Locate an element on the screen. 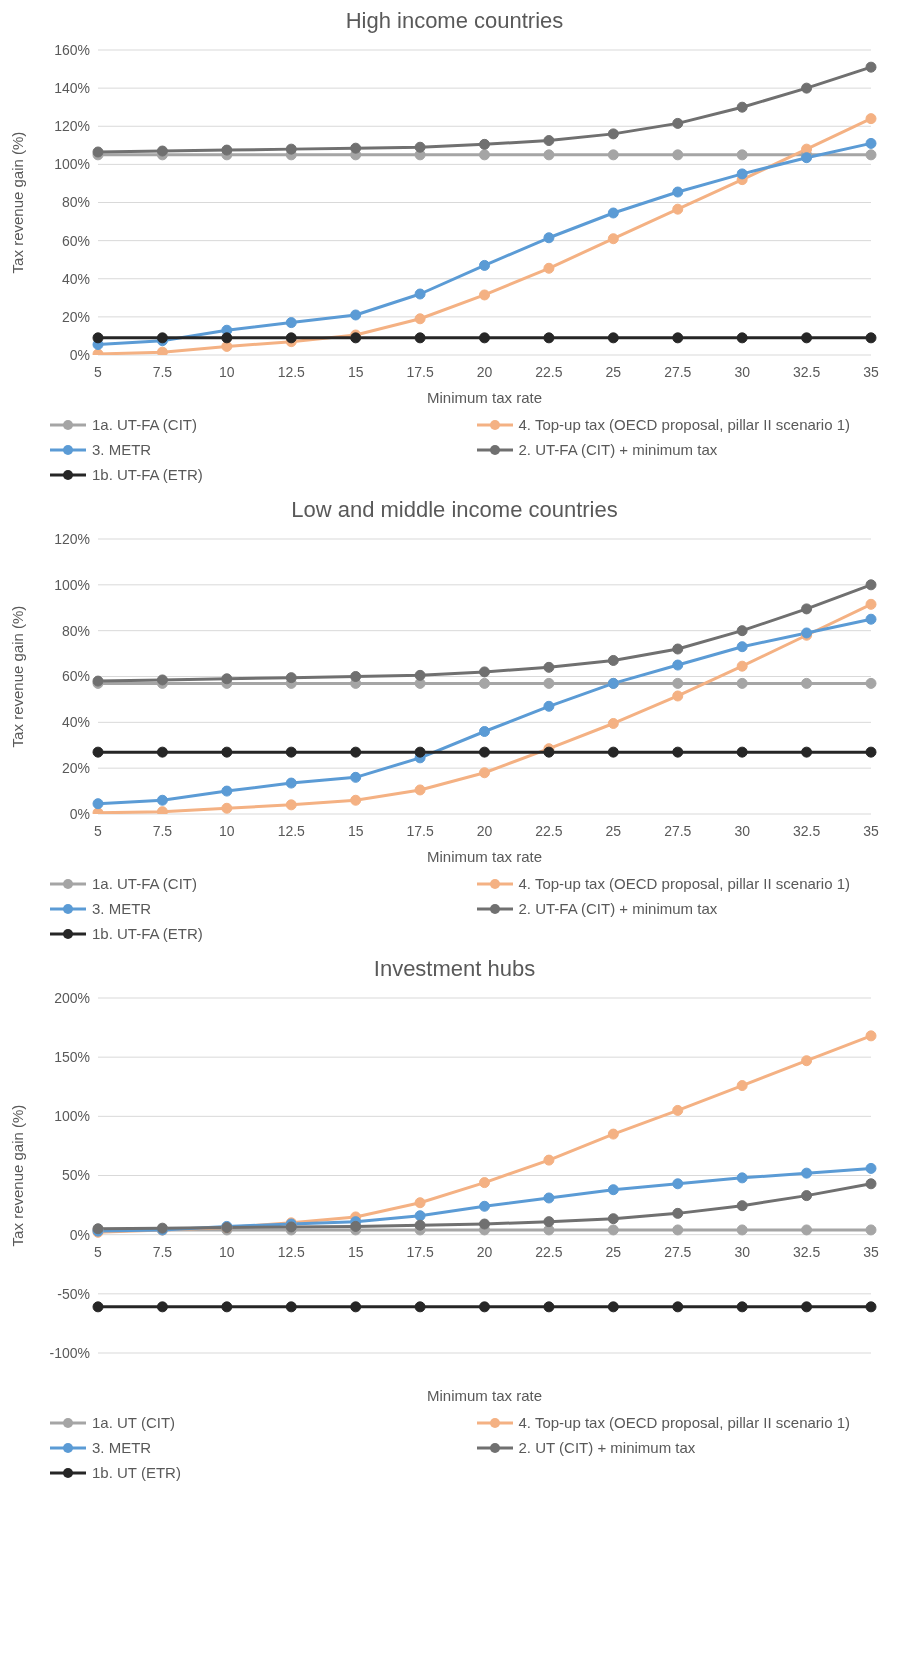 This screenshot has height=1653, width=909. legend-label: 1a. UT (CIT) is located at coordinates (134, 1422).